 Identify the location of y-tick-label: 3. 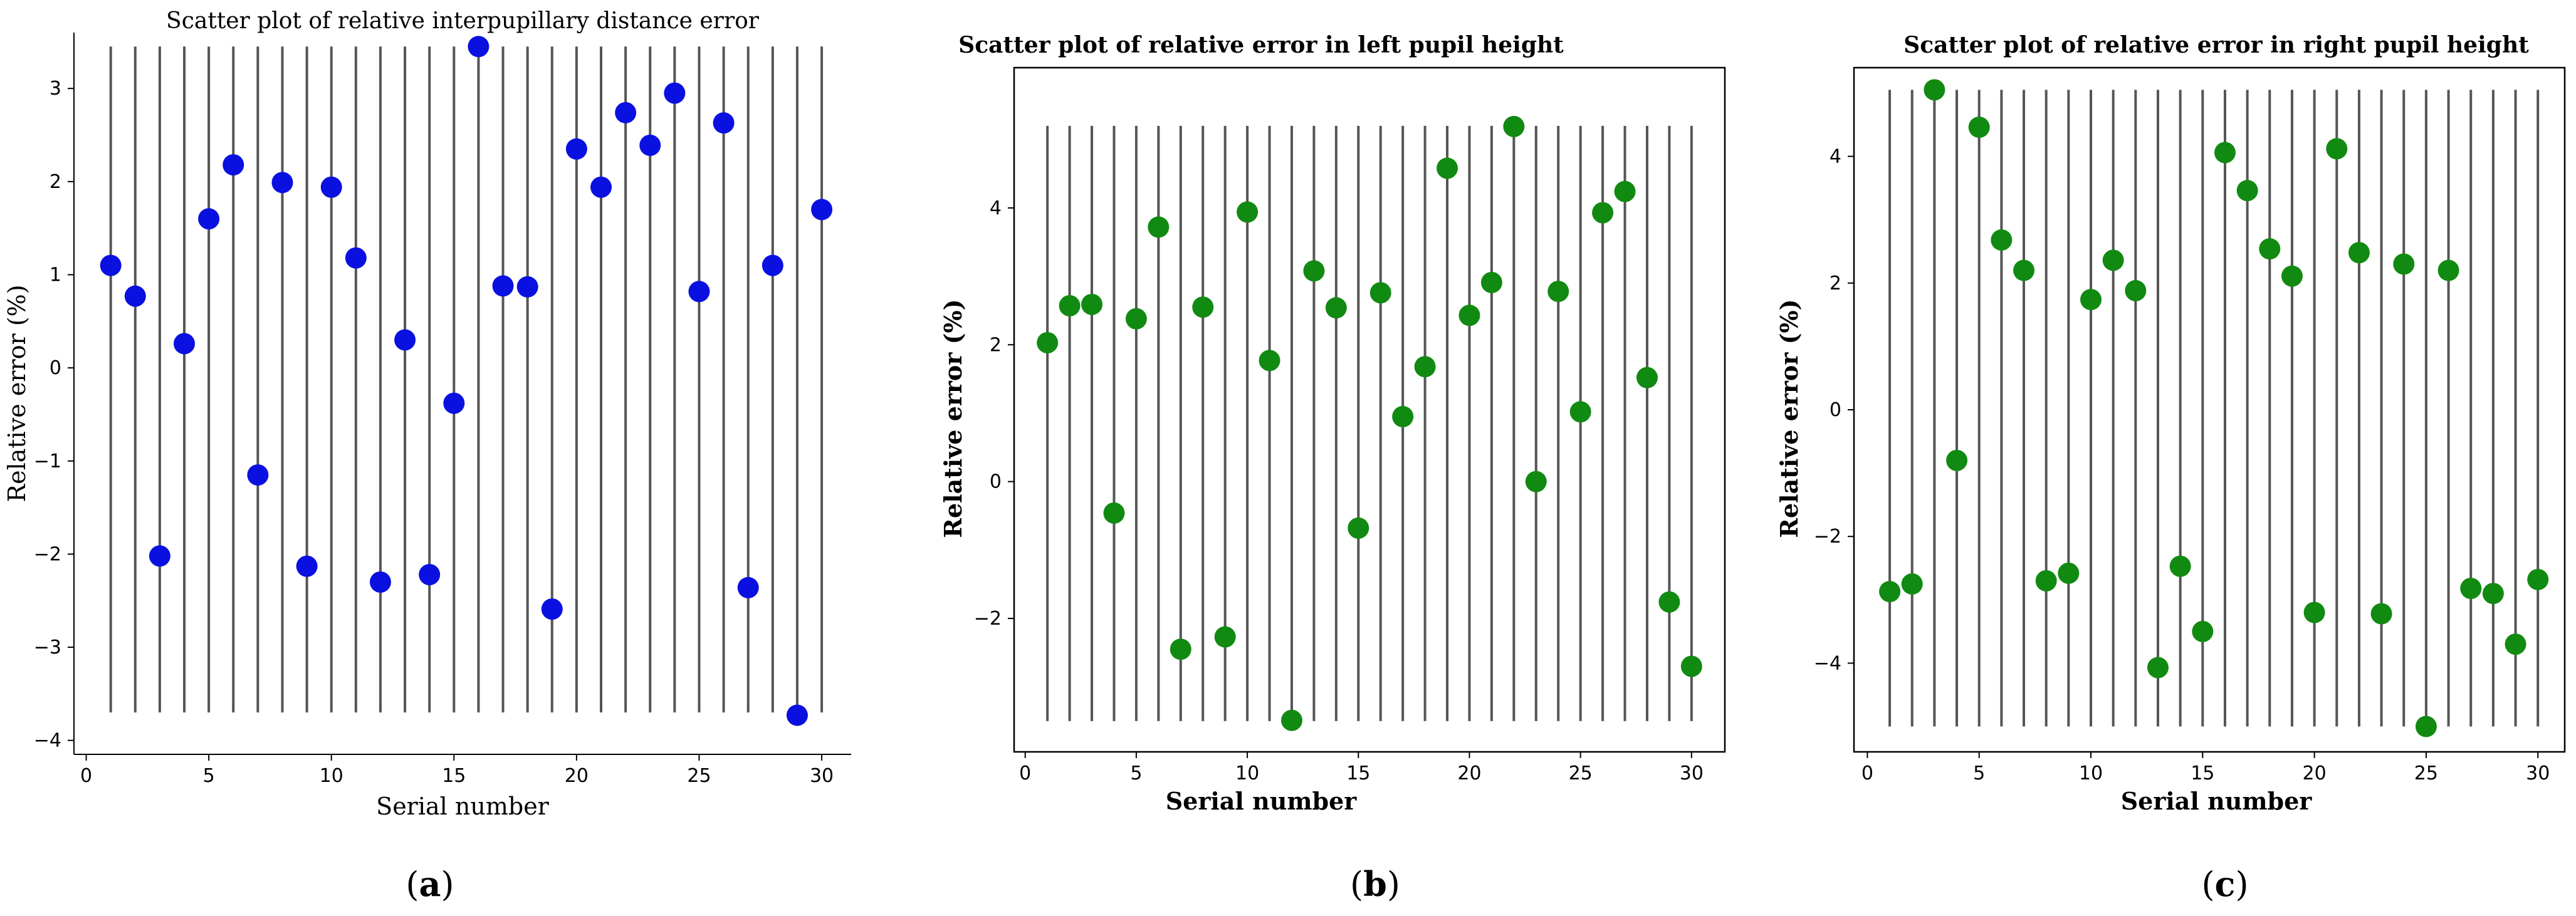
(55, 89).